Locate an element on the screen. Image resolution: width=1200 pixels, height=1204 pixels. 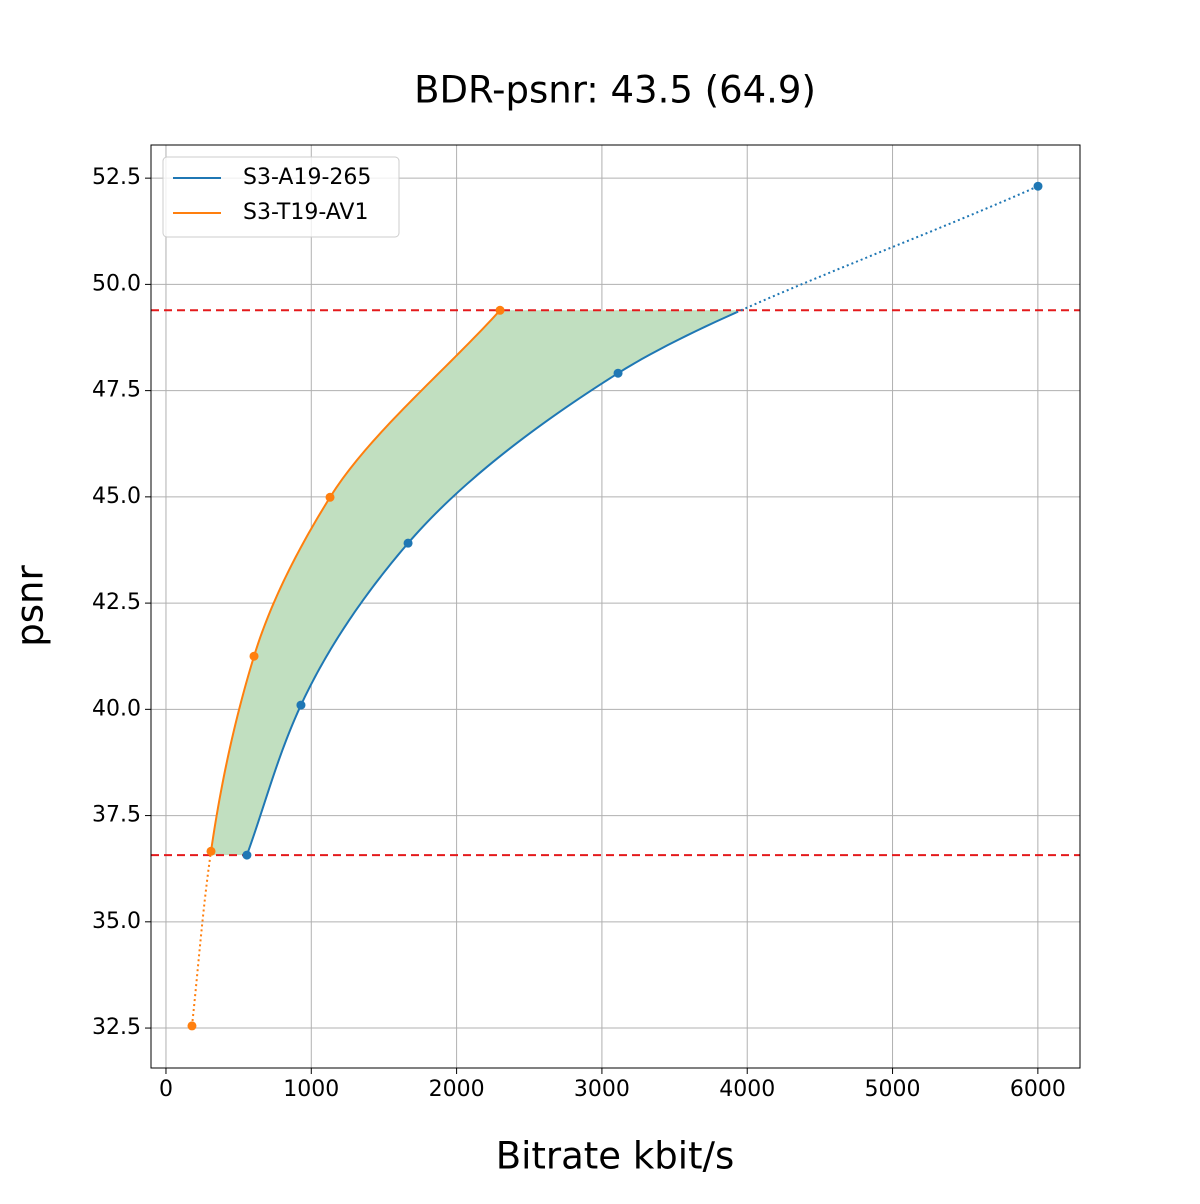
y-tick-label: 32.5 is located at coordinates (116, 1027).